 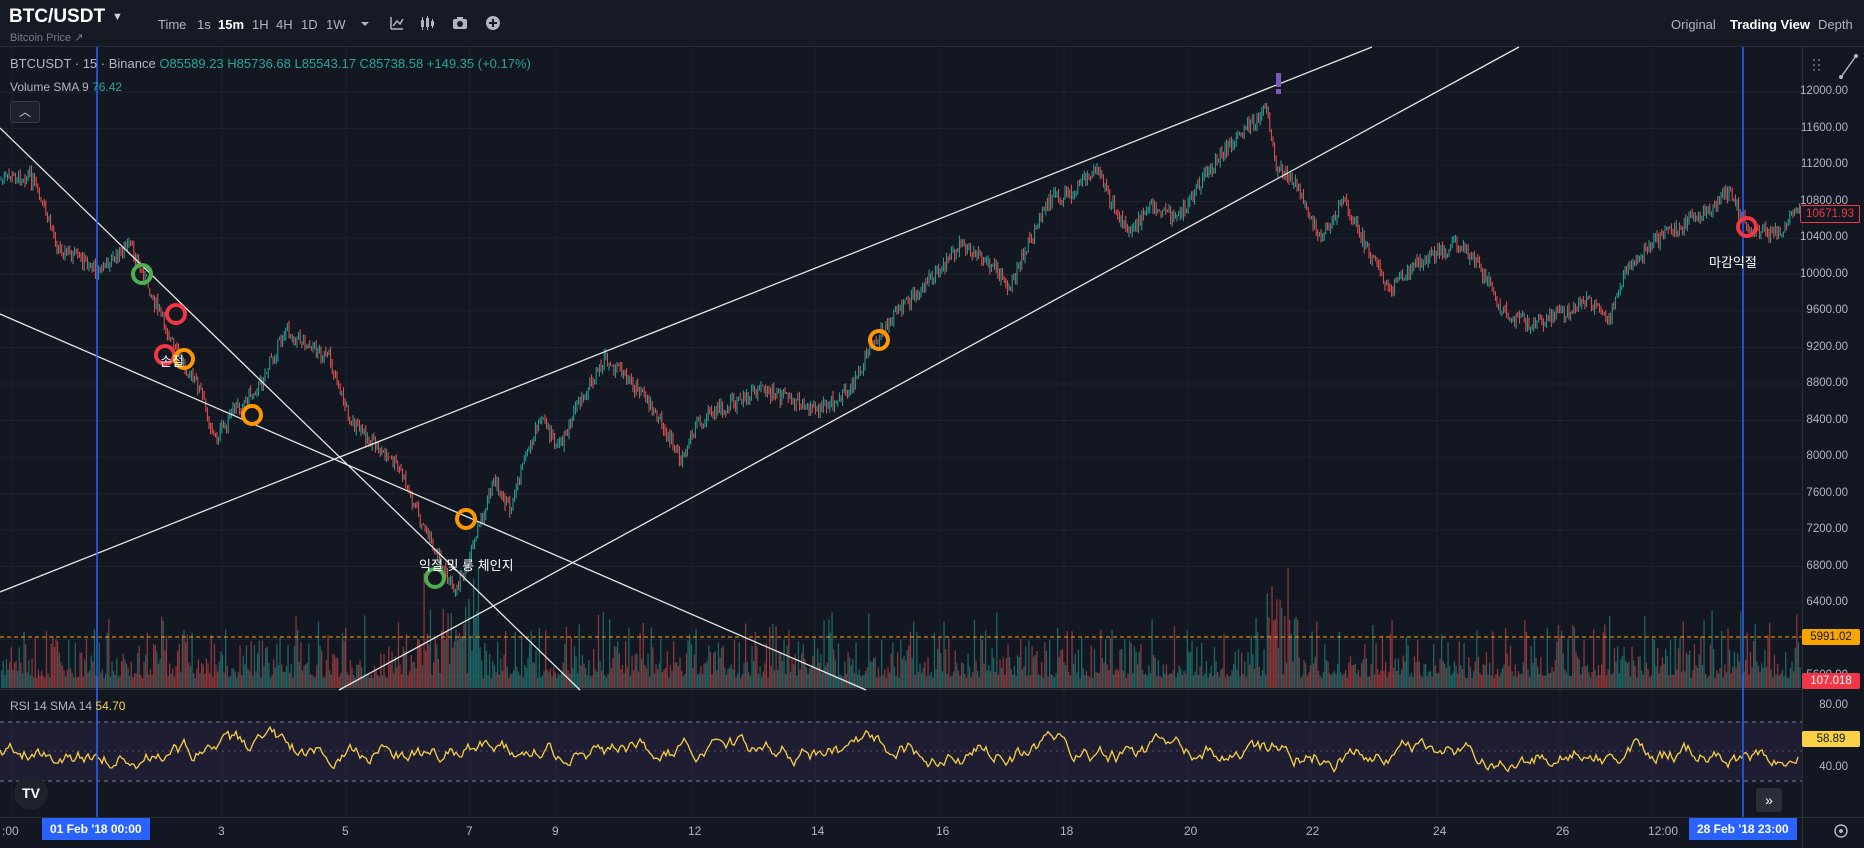 I want to click on symbol-subtitle-link: Bitcoin Price ↗, so click(x=47, y=38).